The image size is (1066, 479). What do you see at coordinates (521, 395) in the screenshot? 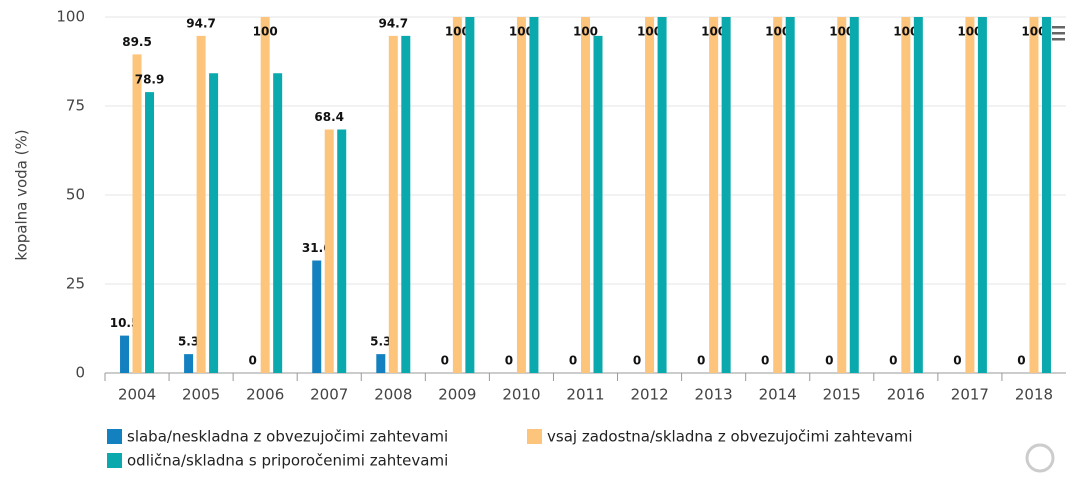
I see `x-tick-label: 2010` at bounding box center [521, 395].